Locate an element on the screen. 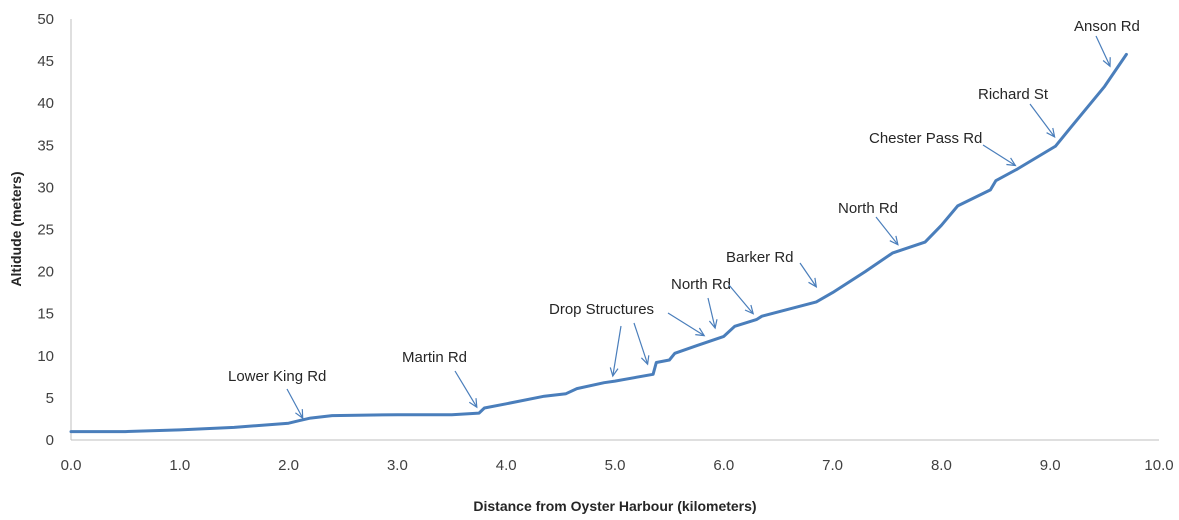 This screenshot has width=1179, height=520. y-tick-label: 10 is located at coordinates (45, 356).